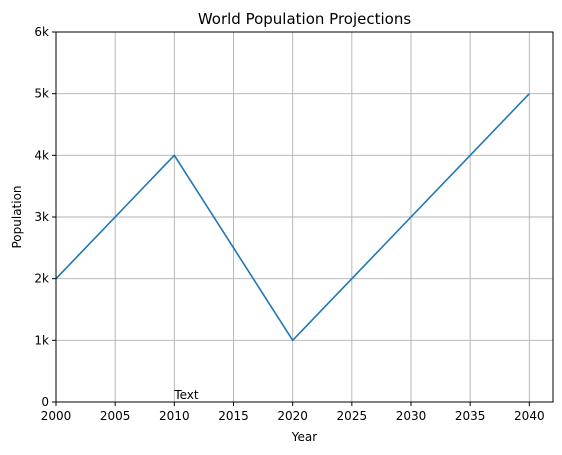  Describe the element at coordinates (41, 217) in the screenshot. I see `y-tick-label: 3k` at that location.